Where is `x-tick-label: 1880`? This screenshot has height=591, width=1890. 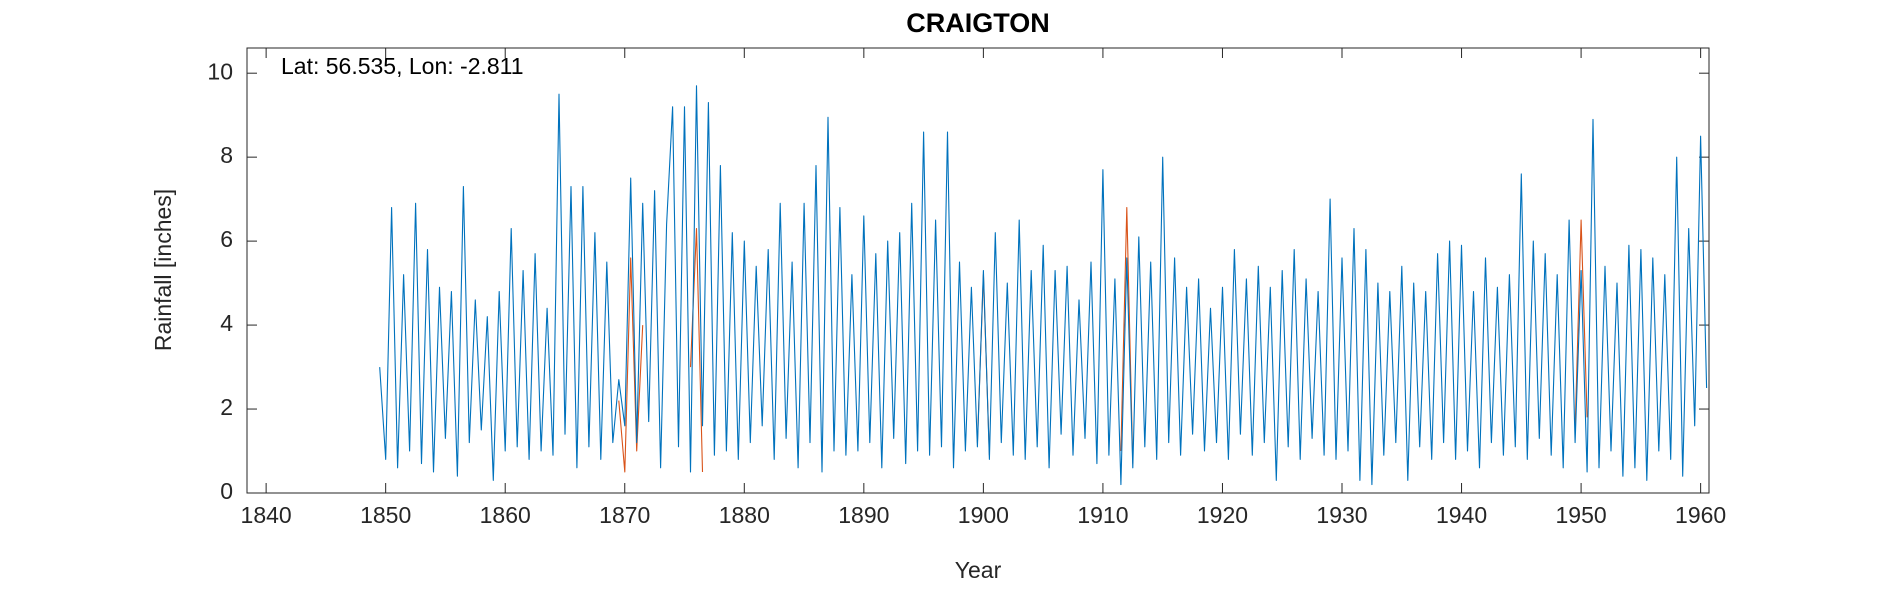
x-tick-label: 1880 is located at coordinates (744, 515).